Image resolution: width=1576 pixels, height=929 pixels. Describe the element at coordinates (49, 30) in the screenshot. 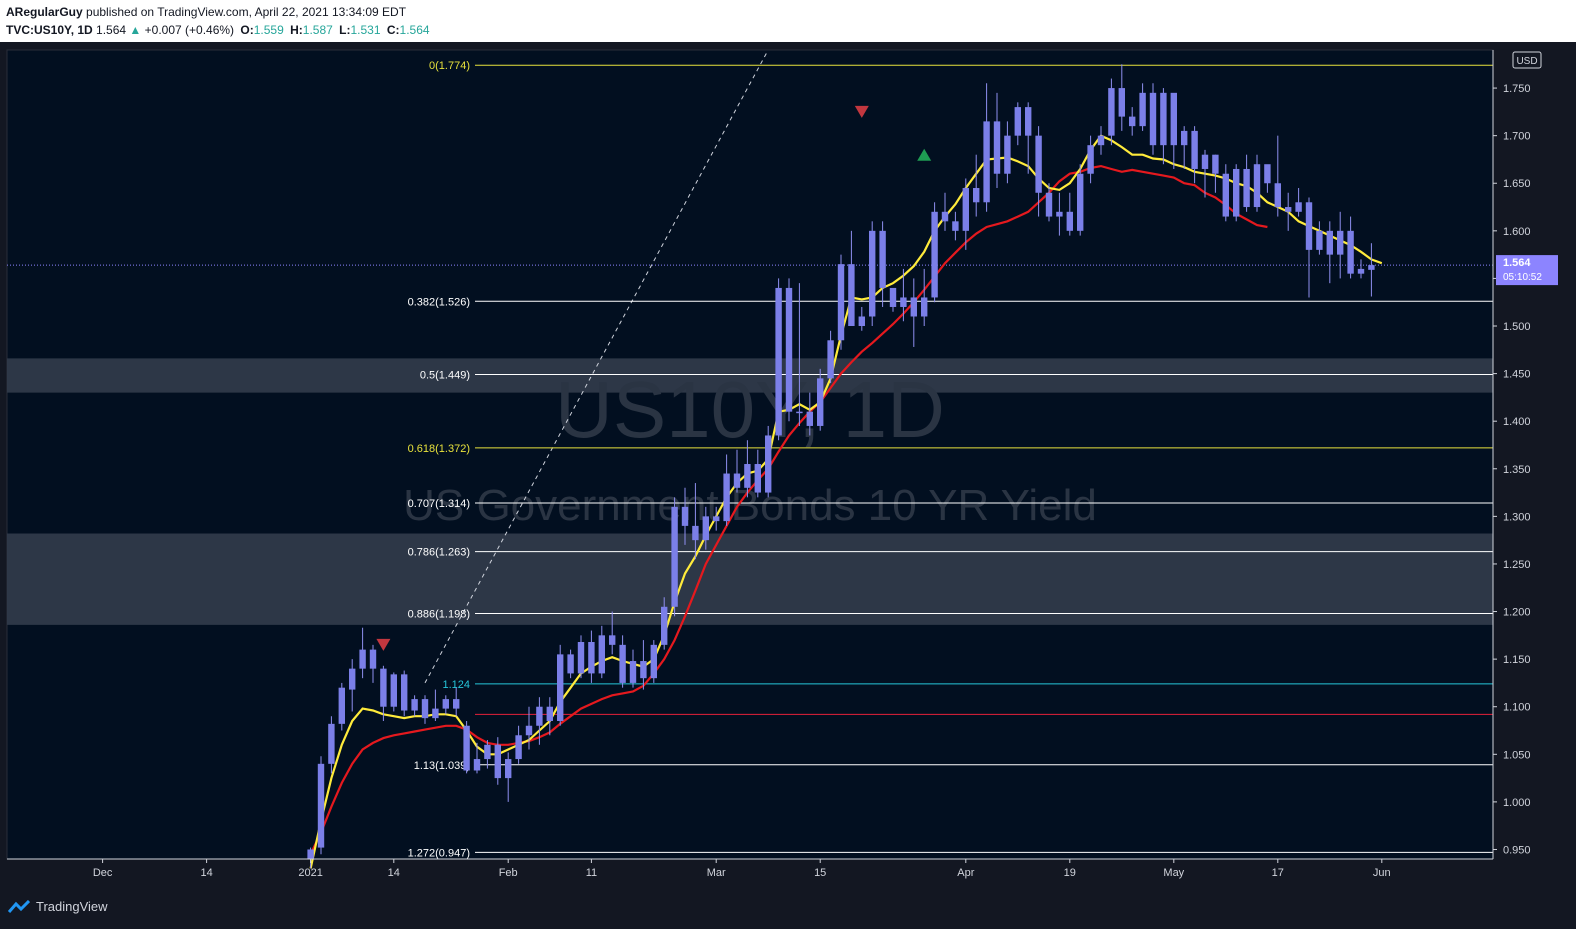

I see `symbol-label: TVC:US10Y, 1D` at that location.